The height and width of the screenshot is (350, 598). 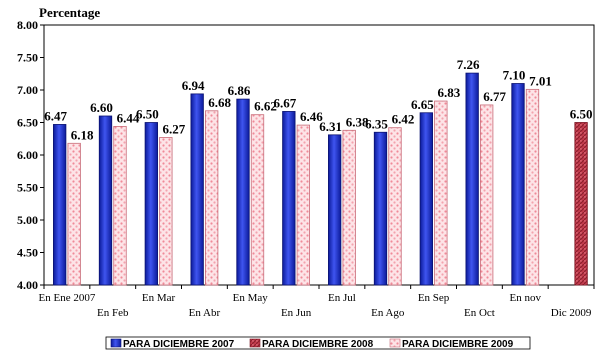 What do you see at coordinates (179, 344) in the screenshot?
I see `legend-label-0: PARA DICIEMBRE 2007` at bounding box center [179, 344].